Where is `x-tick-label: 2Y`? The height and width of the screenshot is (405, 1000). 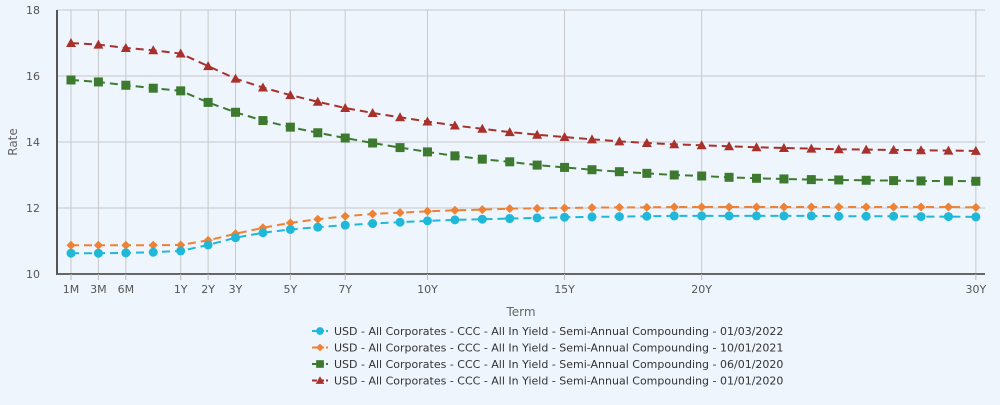
x-tick-label: 2Y is located at coordinates (208, 289).